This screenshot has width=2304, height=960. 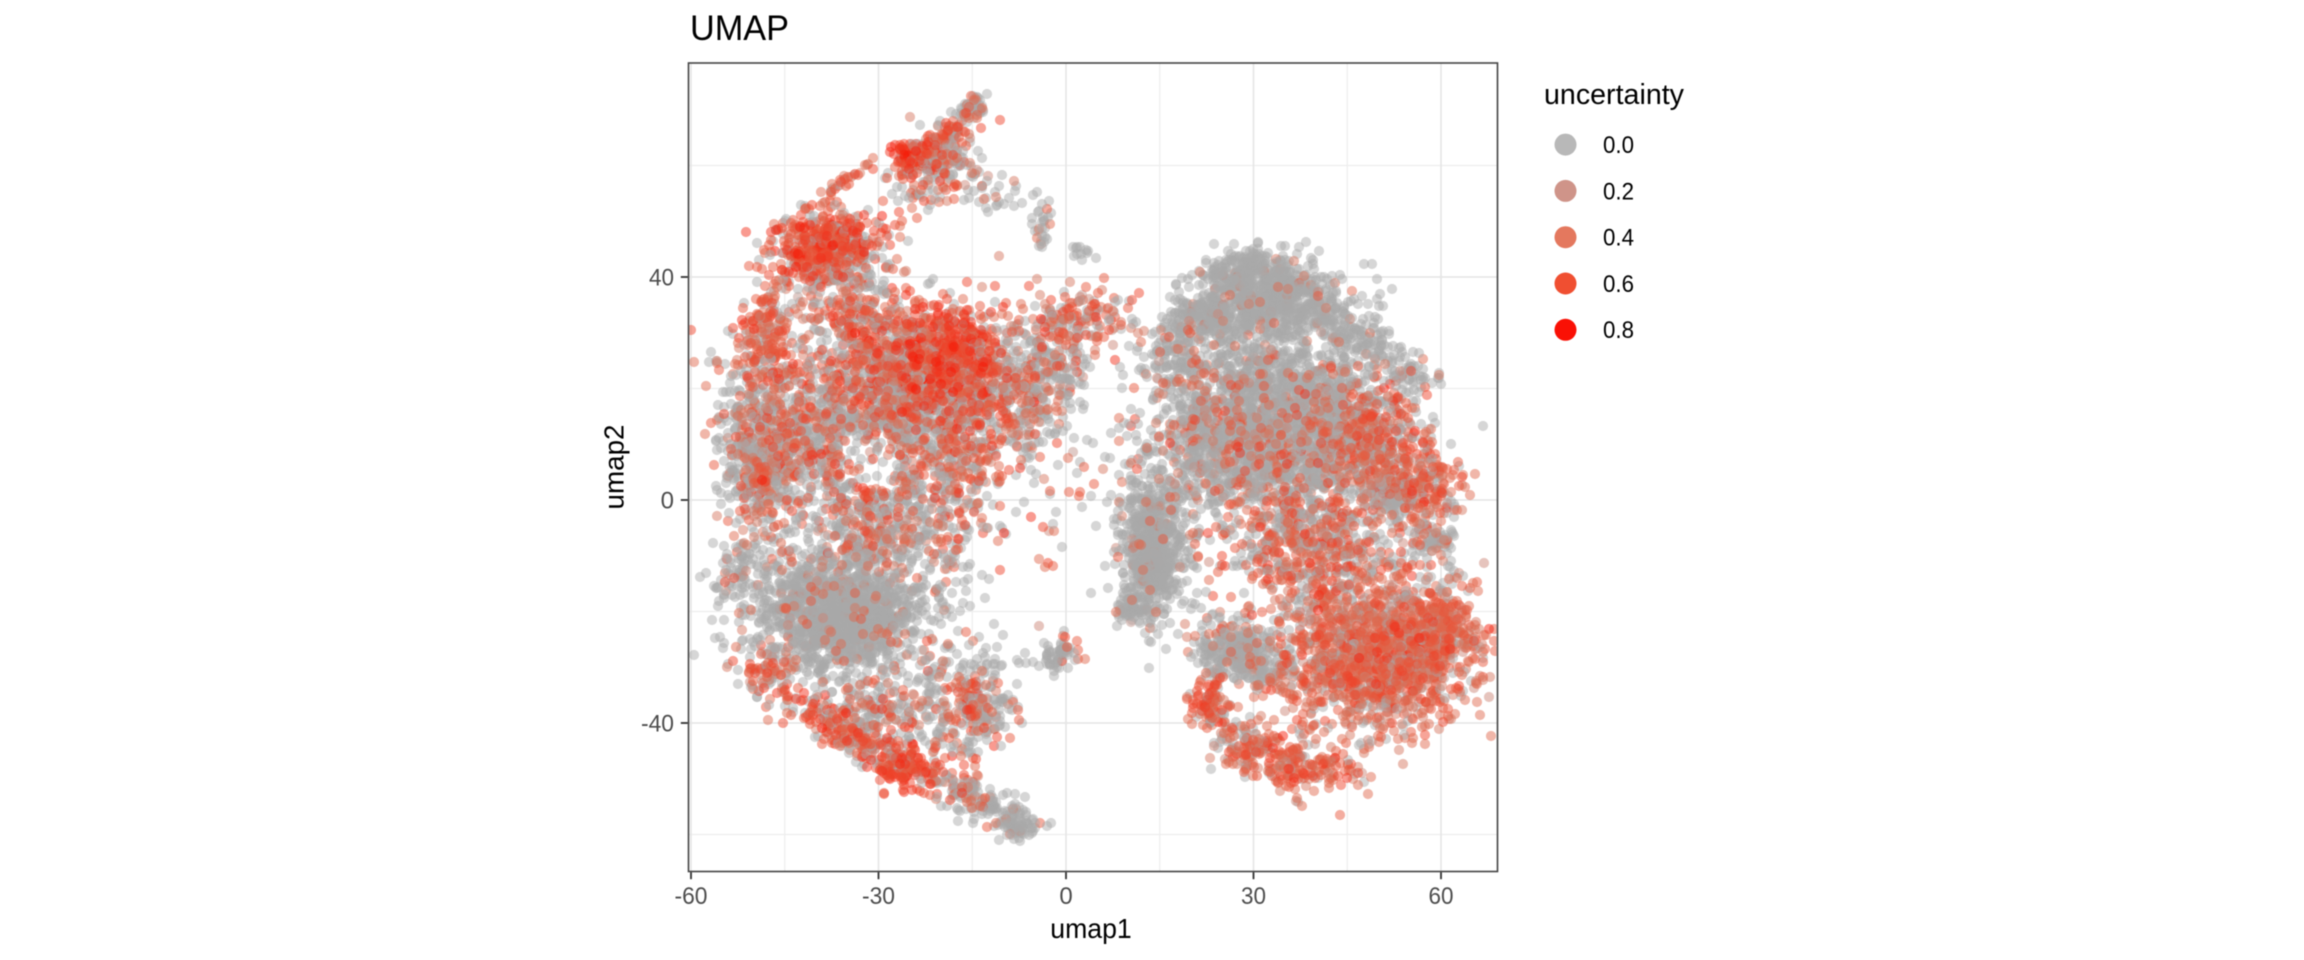 What do you see at coordinates (1618, 330) in the screenshot?
I see `svg-text: 0.8` at bounding box center [1618, 330].